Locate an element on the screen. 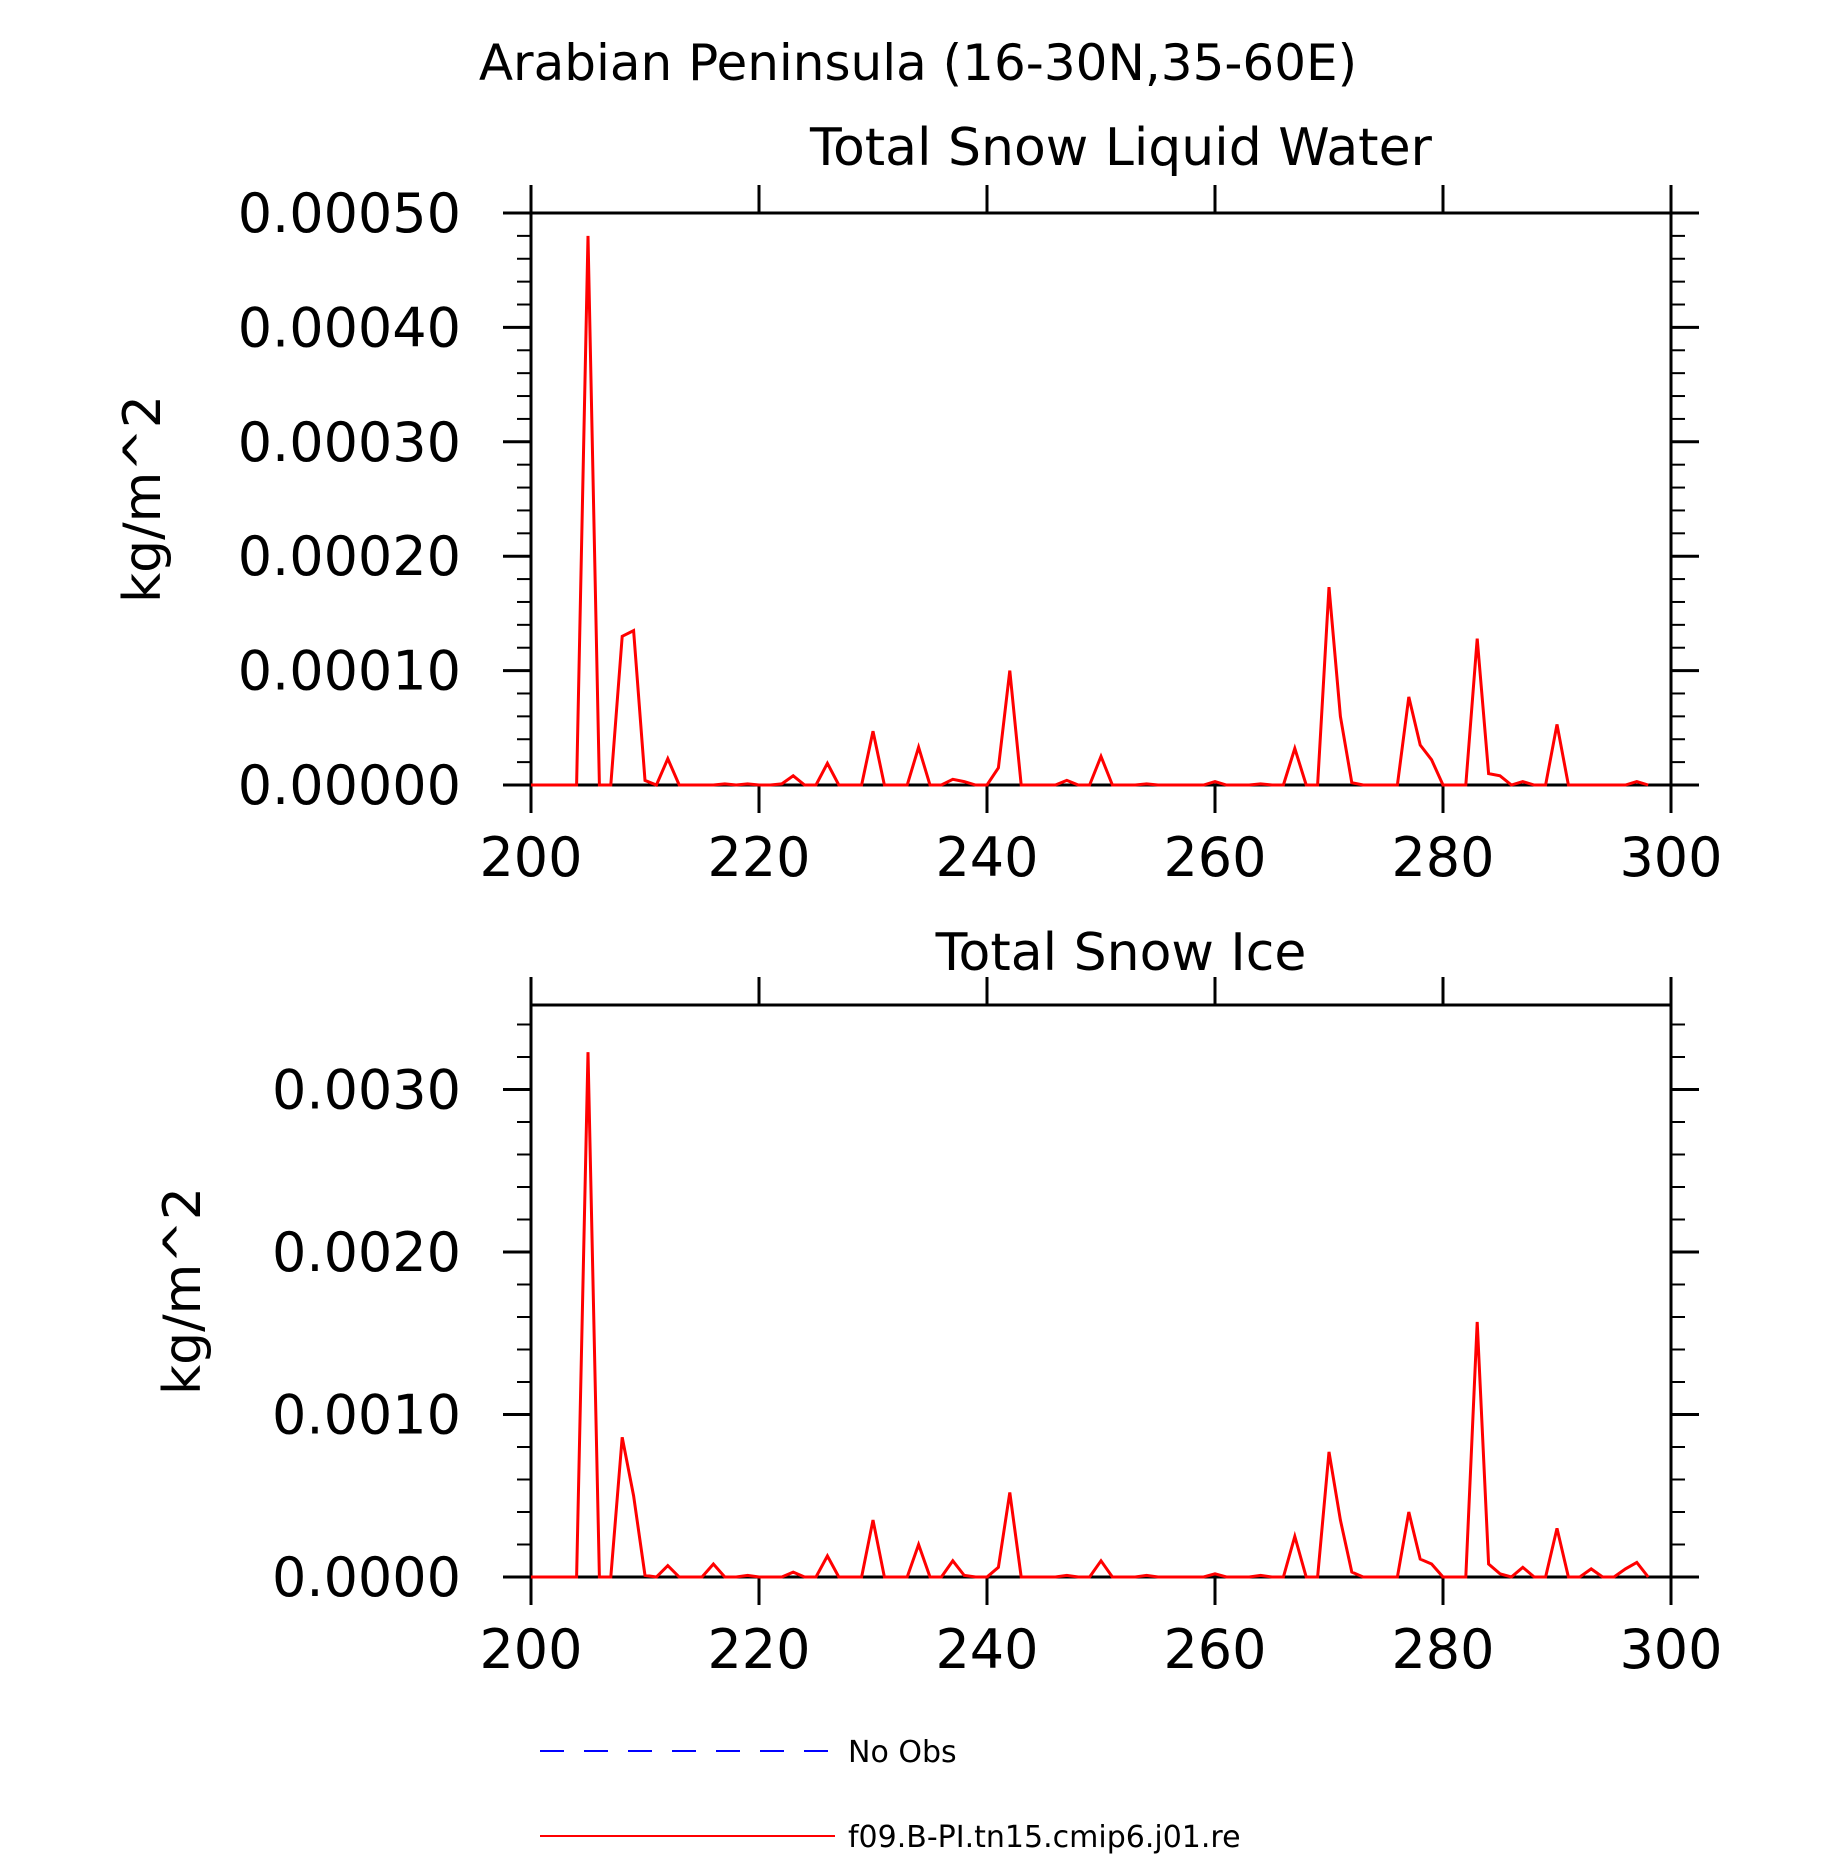 The height and width of the screenshot is (1854, 1836). y-tick-label: 0.00010 is located at coordinates (349, 671).